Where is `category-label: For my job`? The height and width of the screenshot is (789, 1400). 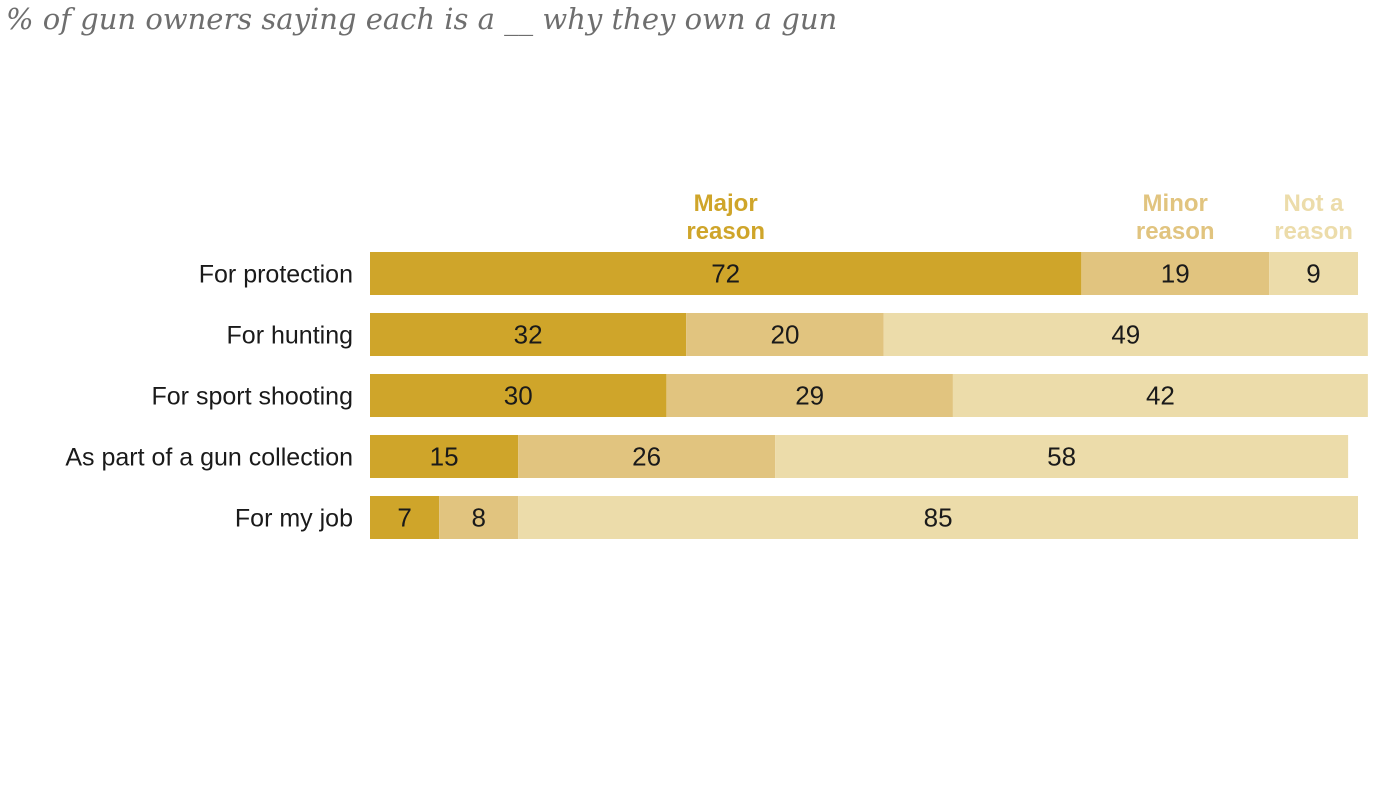 category-label: For my job is located at coordinates (294, 519).